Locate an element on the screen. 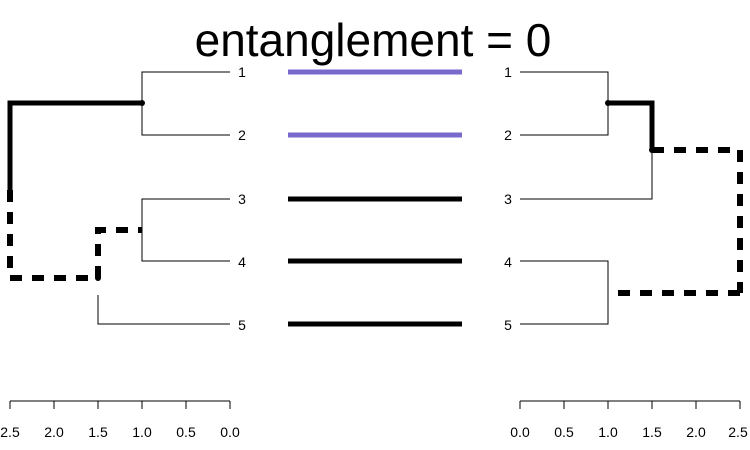 The width and height of the screenshot is (750, 450). right-leaf-label: 1 is located at coordinates (508, 72).